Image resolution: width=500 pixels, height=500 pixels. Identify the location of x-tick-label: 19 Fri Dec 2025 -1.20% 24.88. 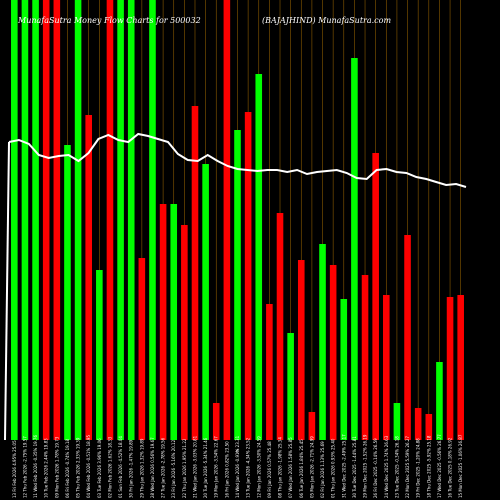
(418, 468).